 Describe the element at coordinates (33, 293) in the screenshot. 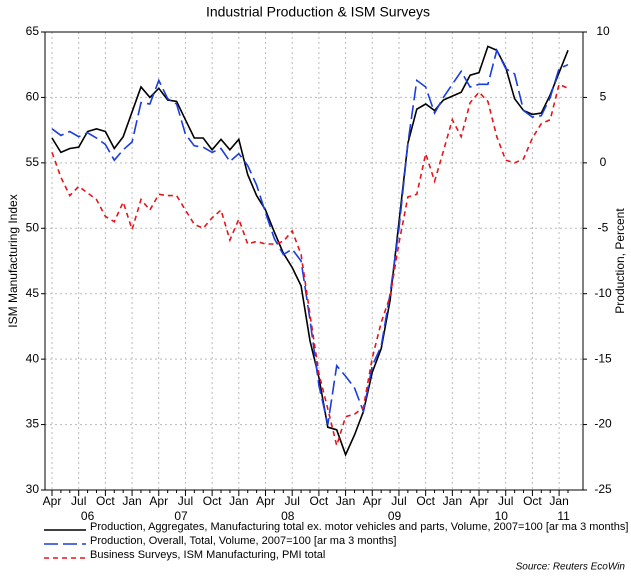

I see `y-tick-label: 45` at that location.